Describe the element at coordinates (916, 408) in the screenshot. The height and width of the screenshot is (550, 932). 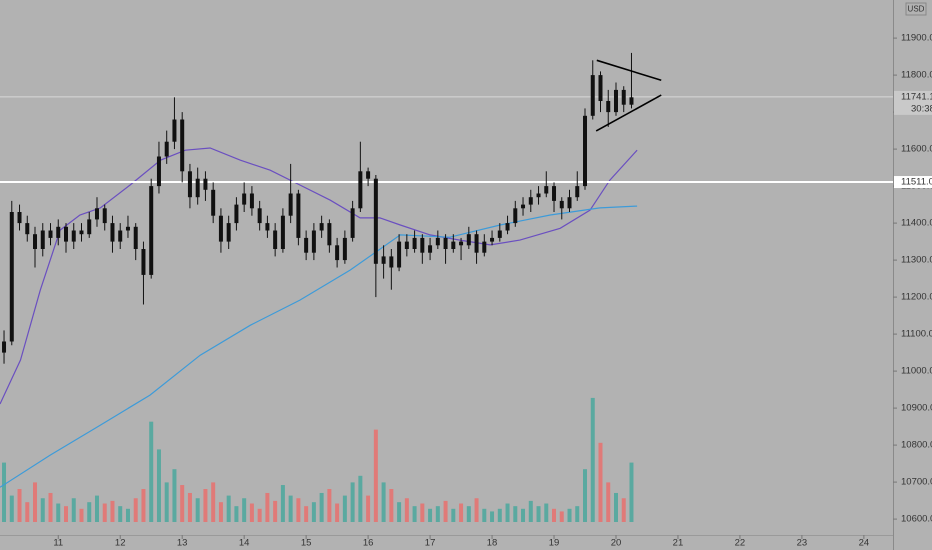
I see `y-tick-label: 10900.00` at that location.